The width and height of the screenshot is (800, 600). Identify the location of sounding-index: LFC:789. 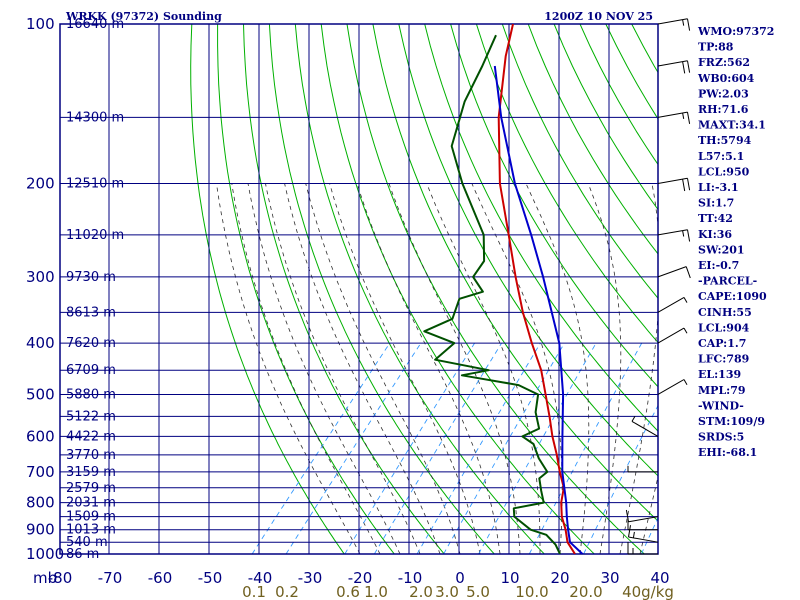
(723, 359).